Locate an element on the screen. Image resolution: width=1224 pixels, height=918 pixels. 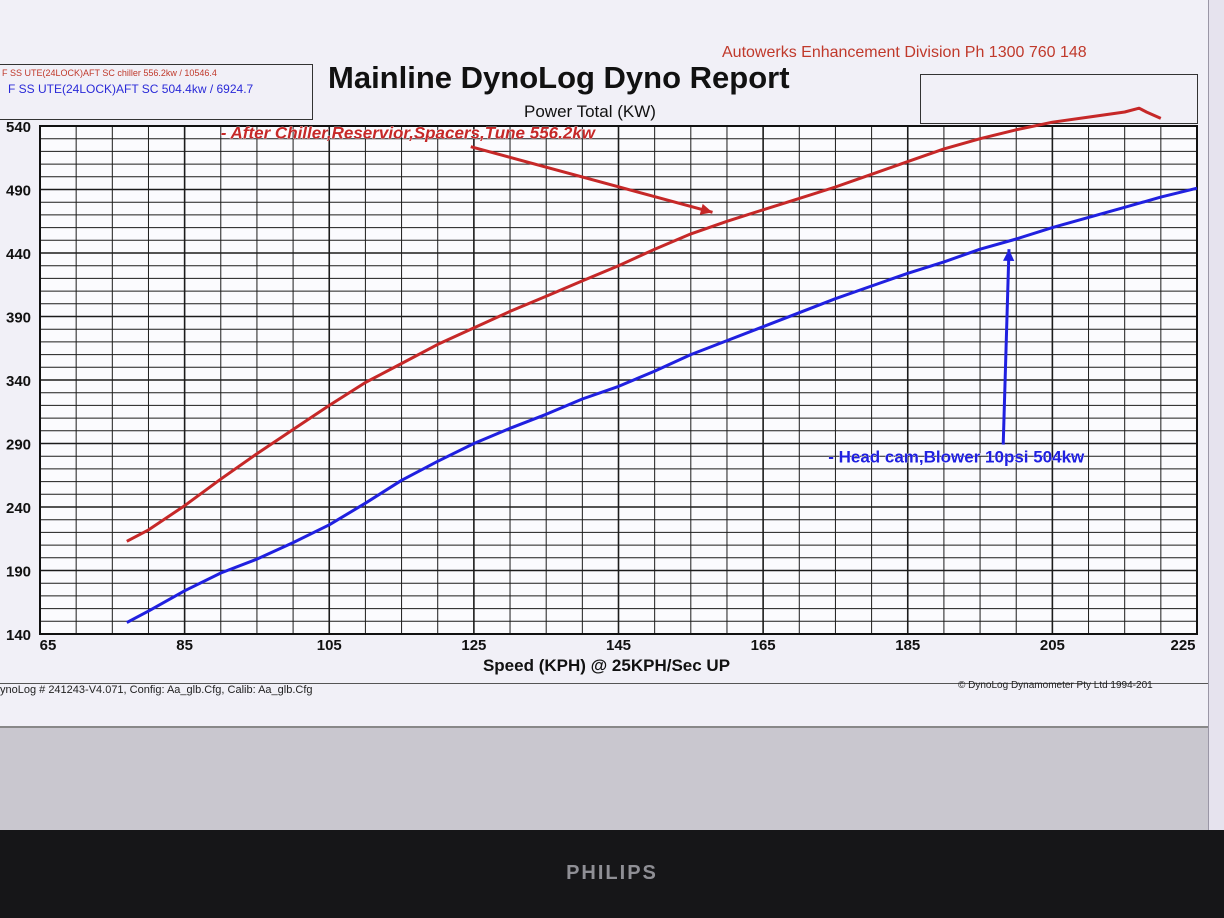
y-tick-label: 140 is located at coordinates (18, 635).